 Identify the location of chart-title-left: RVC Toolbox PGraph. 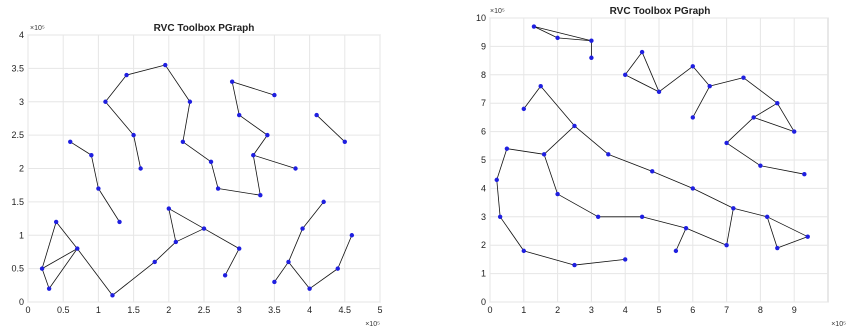
(204, 28).